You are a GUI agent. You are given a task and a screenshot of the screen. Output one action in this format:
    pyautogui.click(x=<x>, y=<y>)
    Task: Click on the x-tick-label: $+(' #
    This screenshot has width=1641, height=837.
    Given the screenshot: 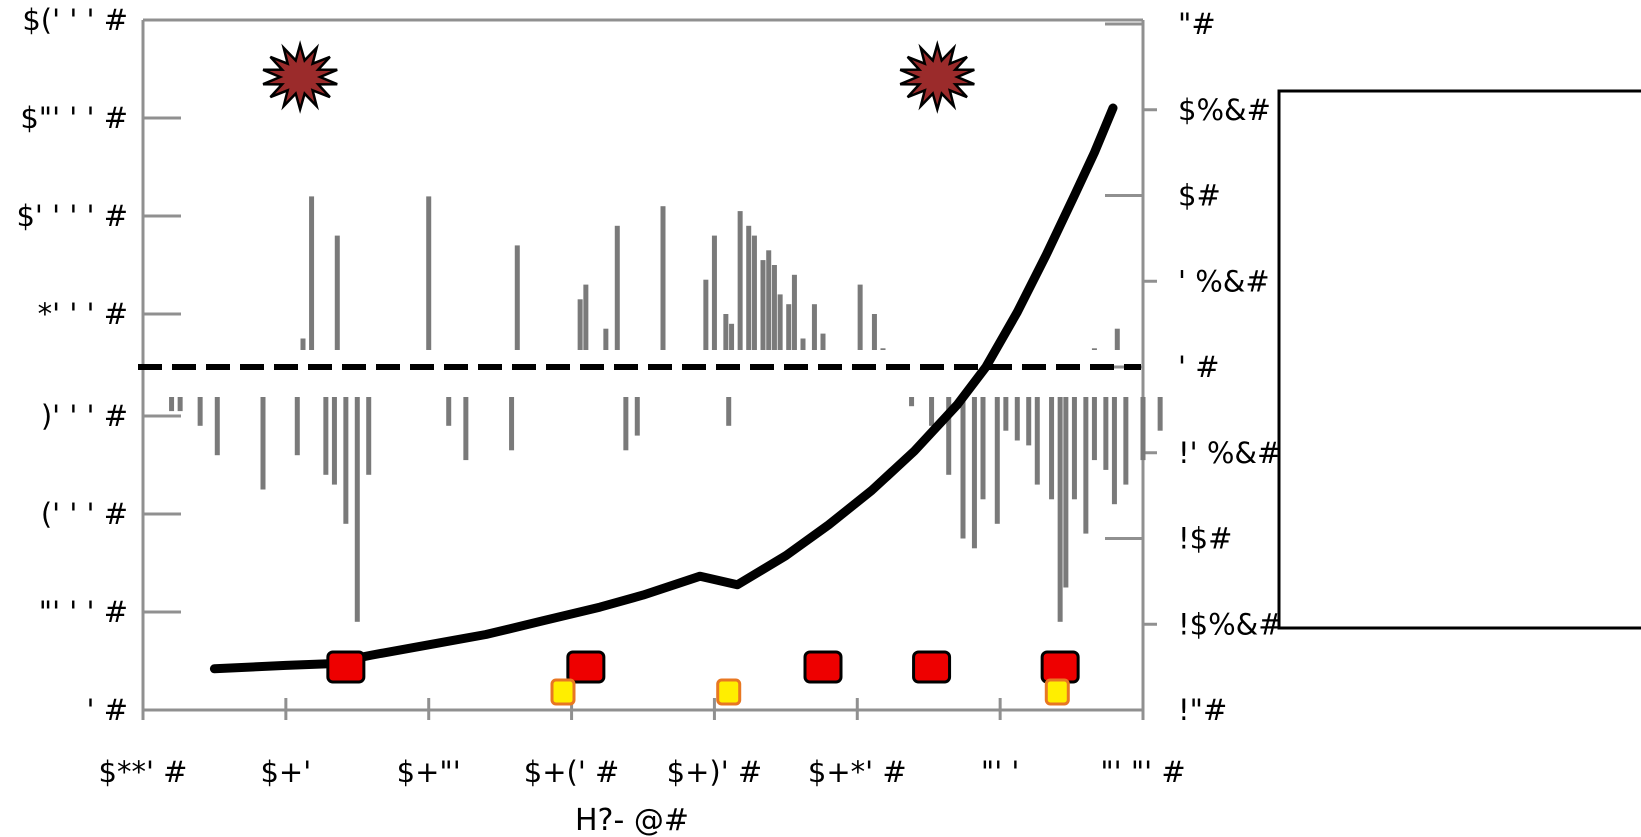 What is the action you would take?
    pyautogui.click(x=572, y=772)
    